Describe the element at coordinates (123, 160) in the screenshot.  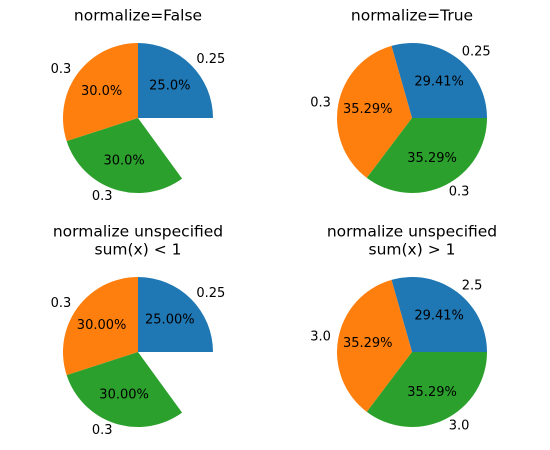
I see `pie-pct-label-1-3: 30.0%` at that location.